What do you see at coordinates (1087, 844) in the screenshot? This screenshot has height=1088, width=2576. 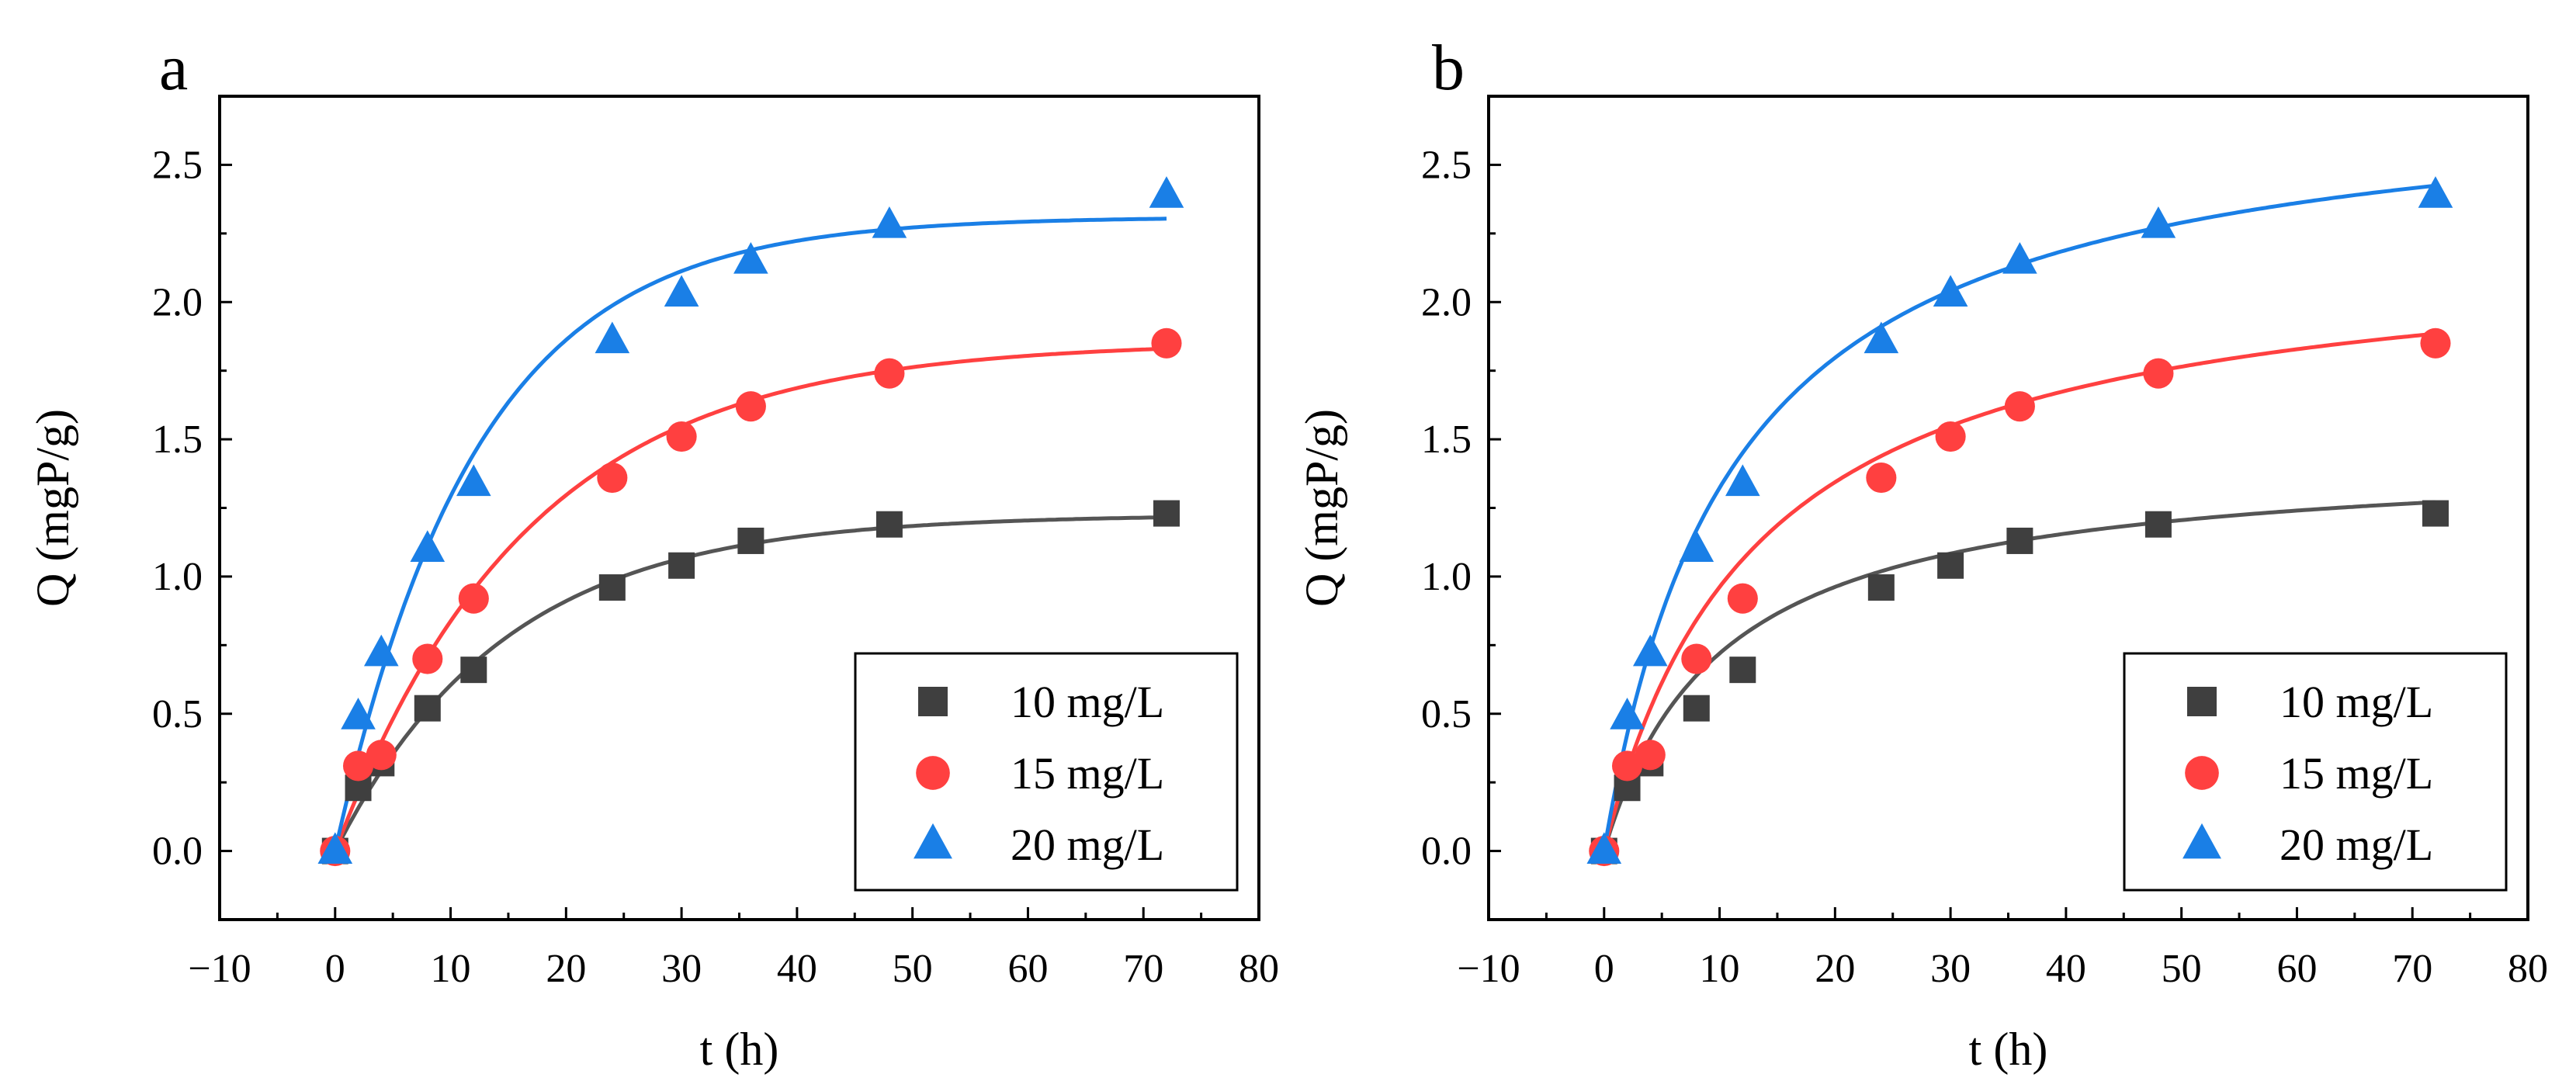 I see `legend-label: 20 mg/L` at bounding box center [1087, 844].